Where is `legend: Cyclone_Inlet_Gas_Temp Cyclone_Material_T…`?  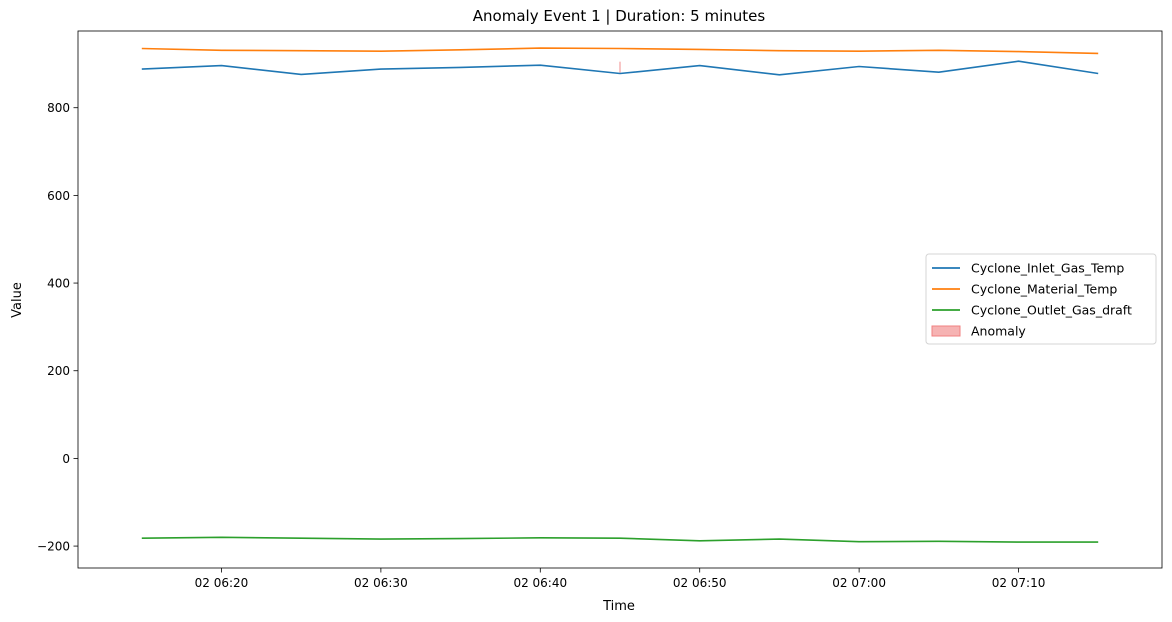
legend: Cyclone_Inlet_Gas_Temp Cyclone_Material_T… is located at coordinates (1041, 299).